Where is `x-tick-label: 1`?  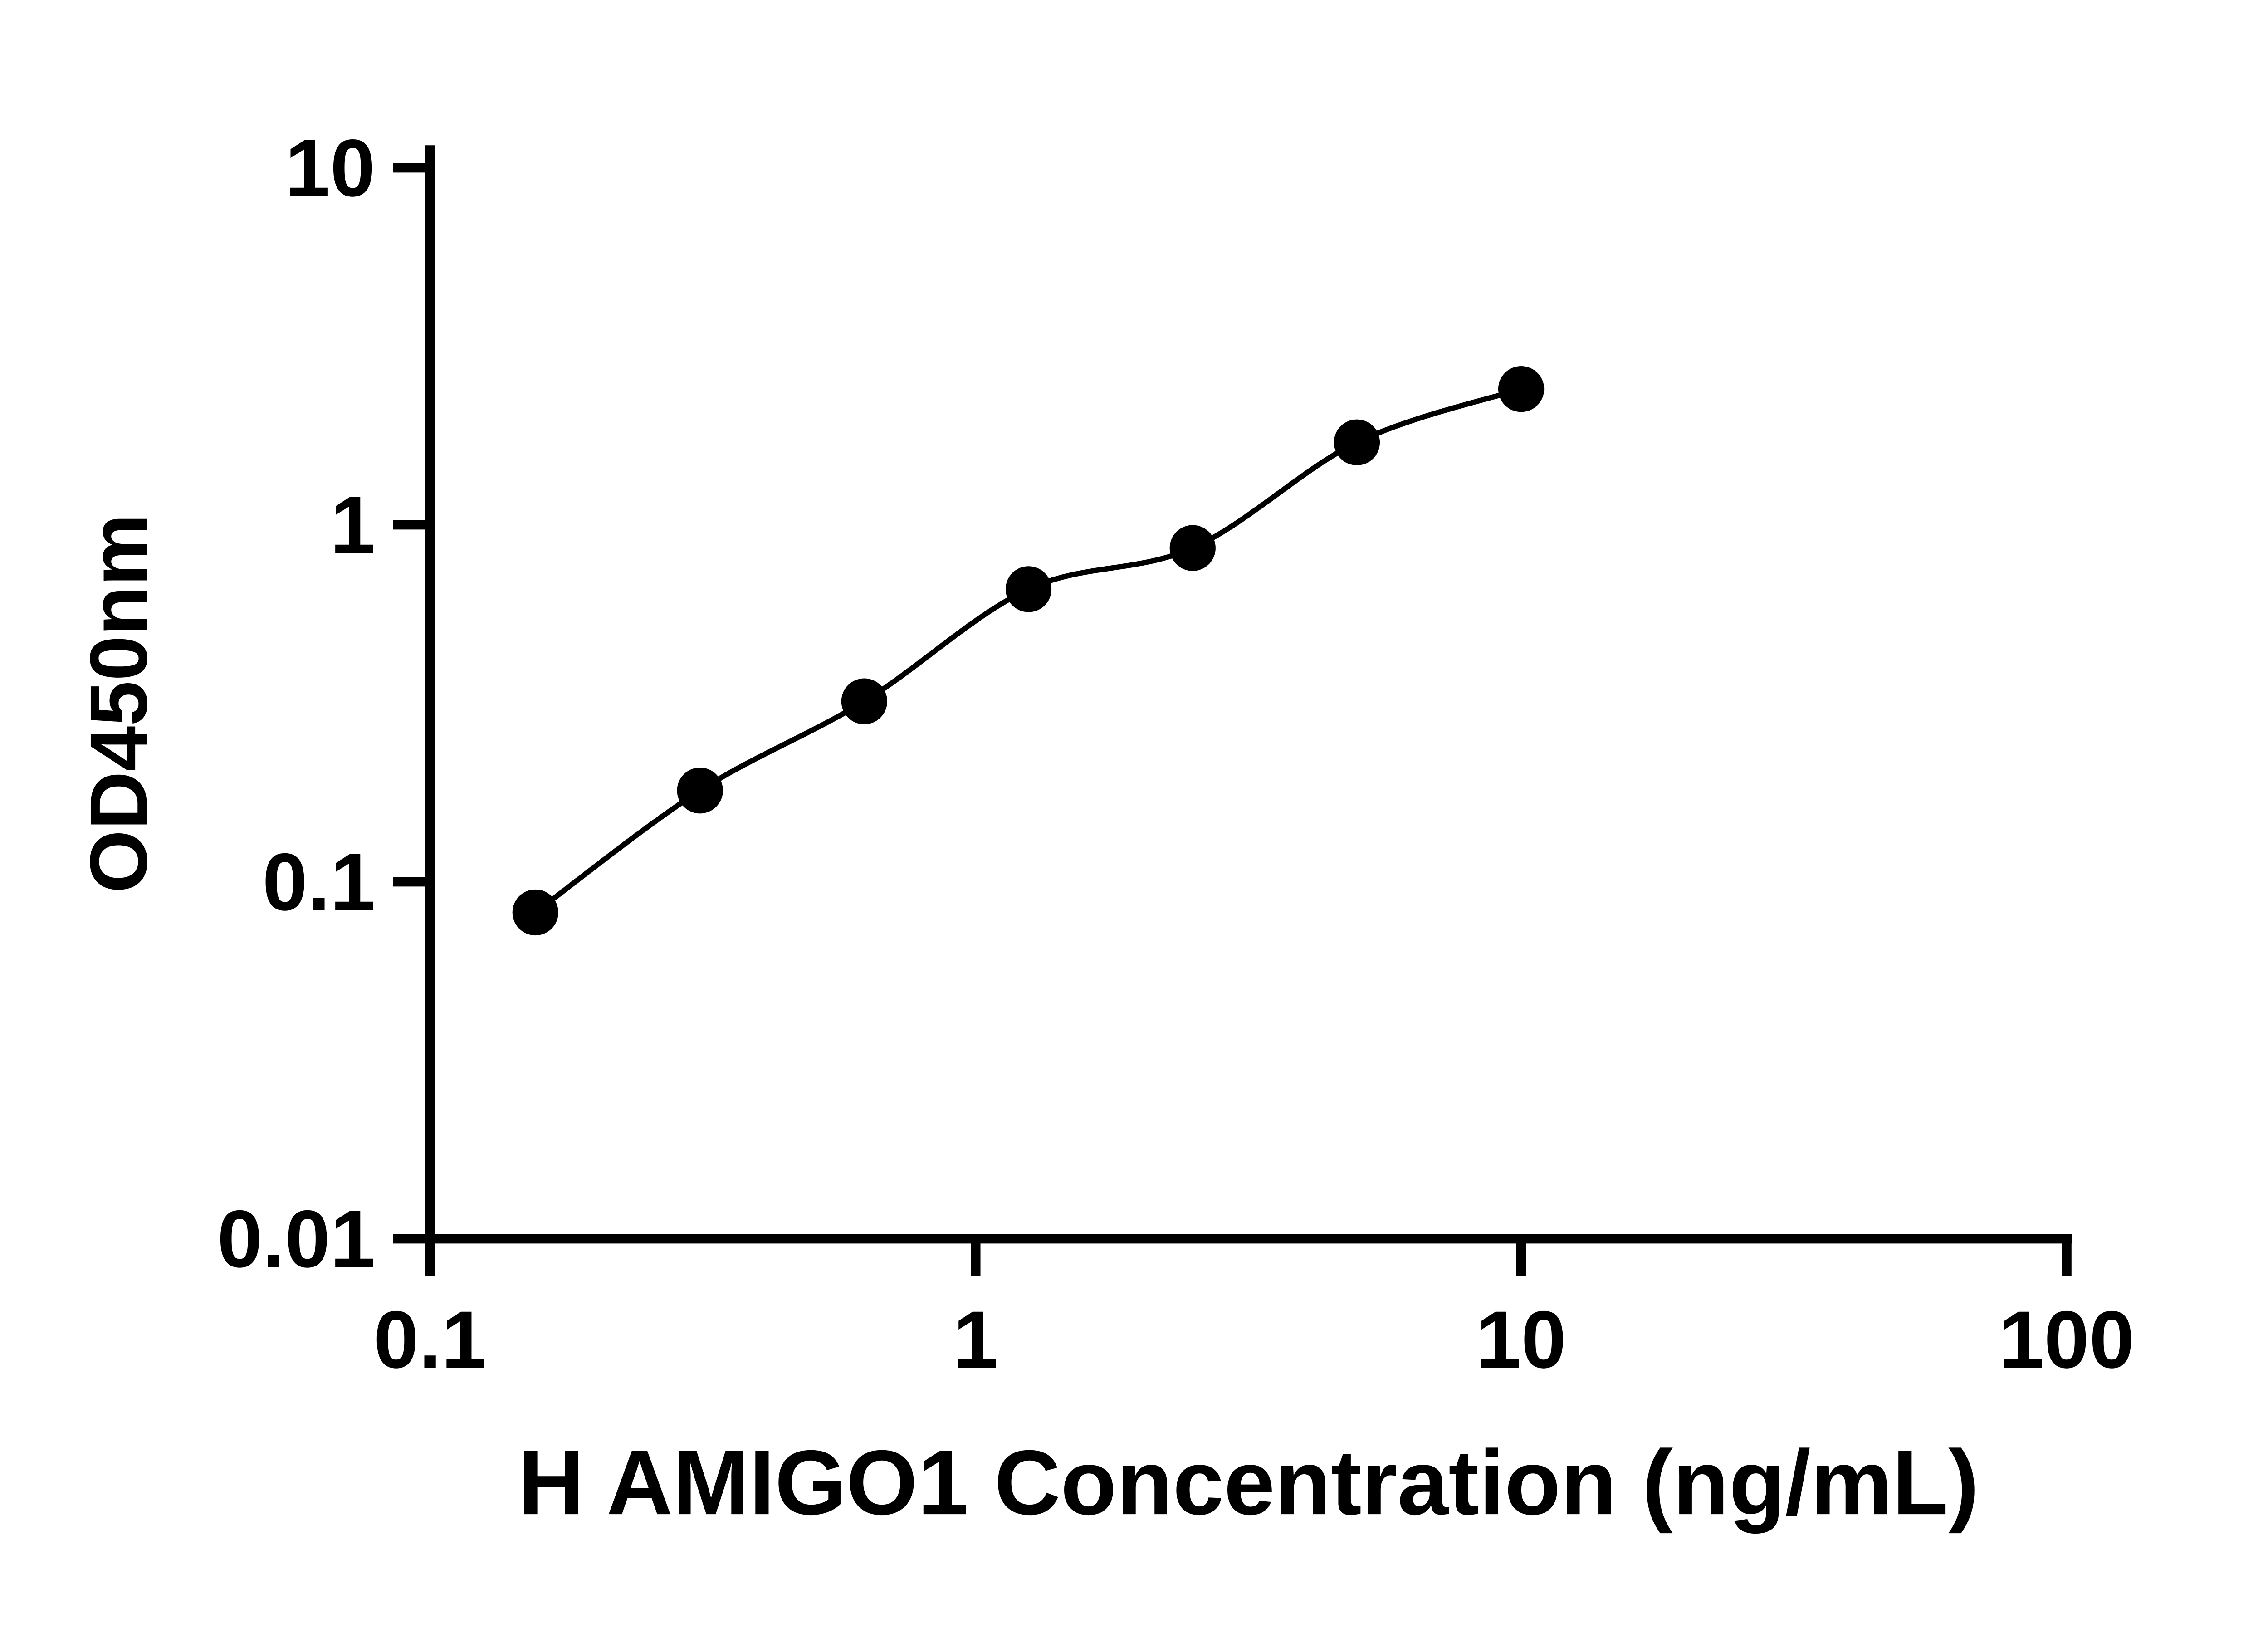 x-tick-label: 1 is located at coordinates (976, 1339).